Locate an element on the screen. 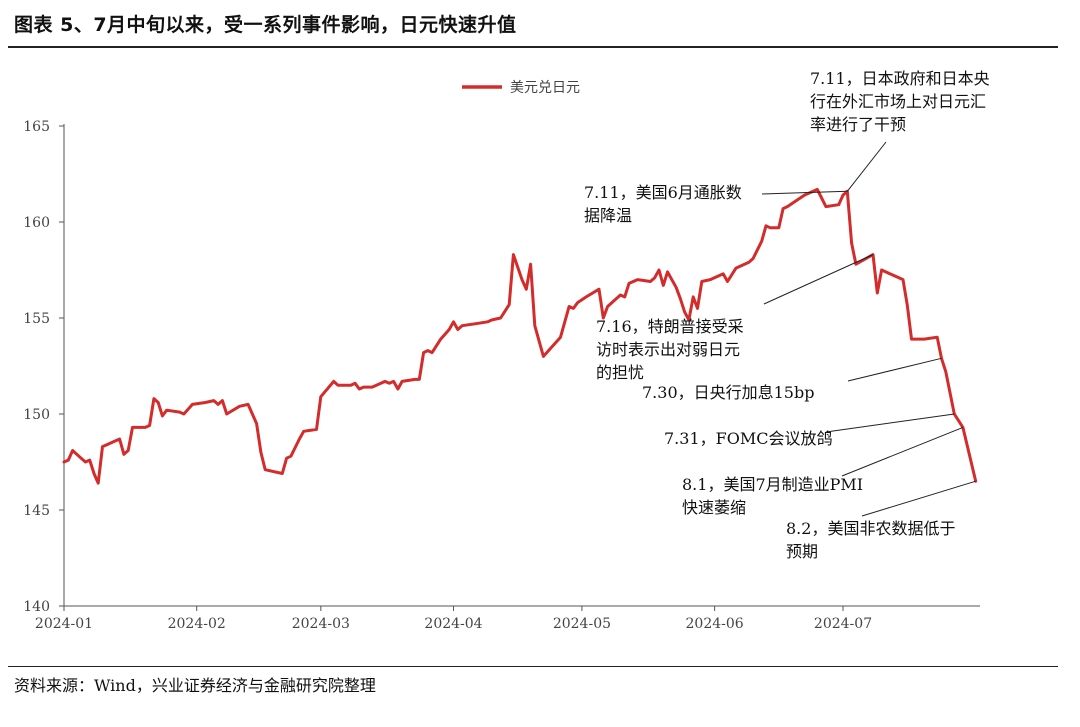 The image size is (1080, 727). annotation-text: 7.11，美国6月通胀数 is located at coordinates (663, 192).